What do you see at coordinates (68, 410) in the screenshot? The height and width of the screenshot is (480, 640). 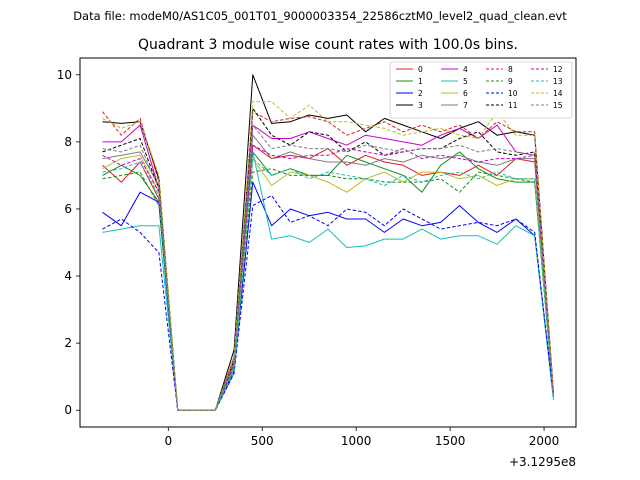 I see `y-tick-label: 0` at bounding box center [68, 410].